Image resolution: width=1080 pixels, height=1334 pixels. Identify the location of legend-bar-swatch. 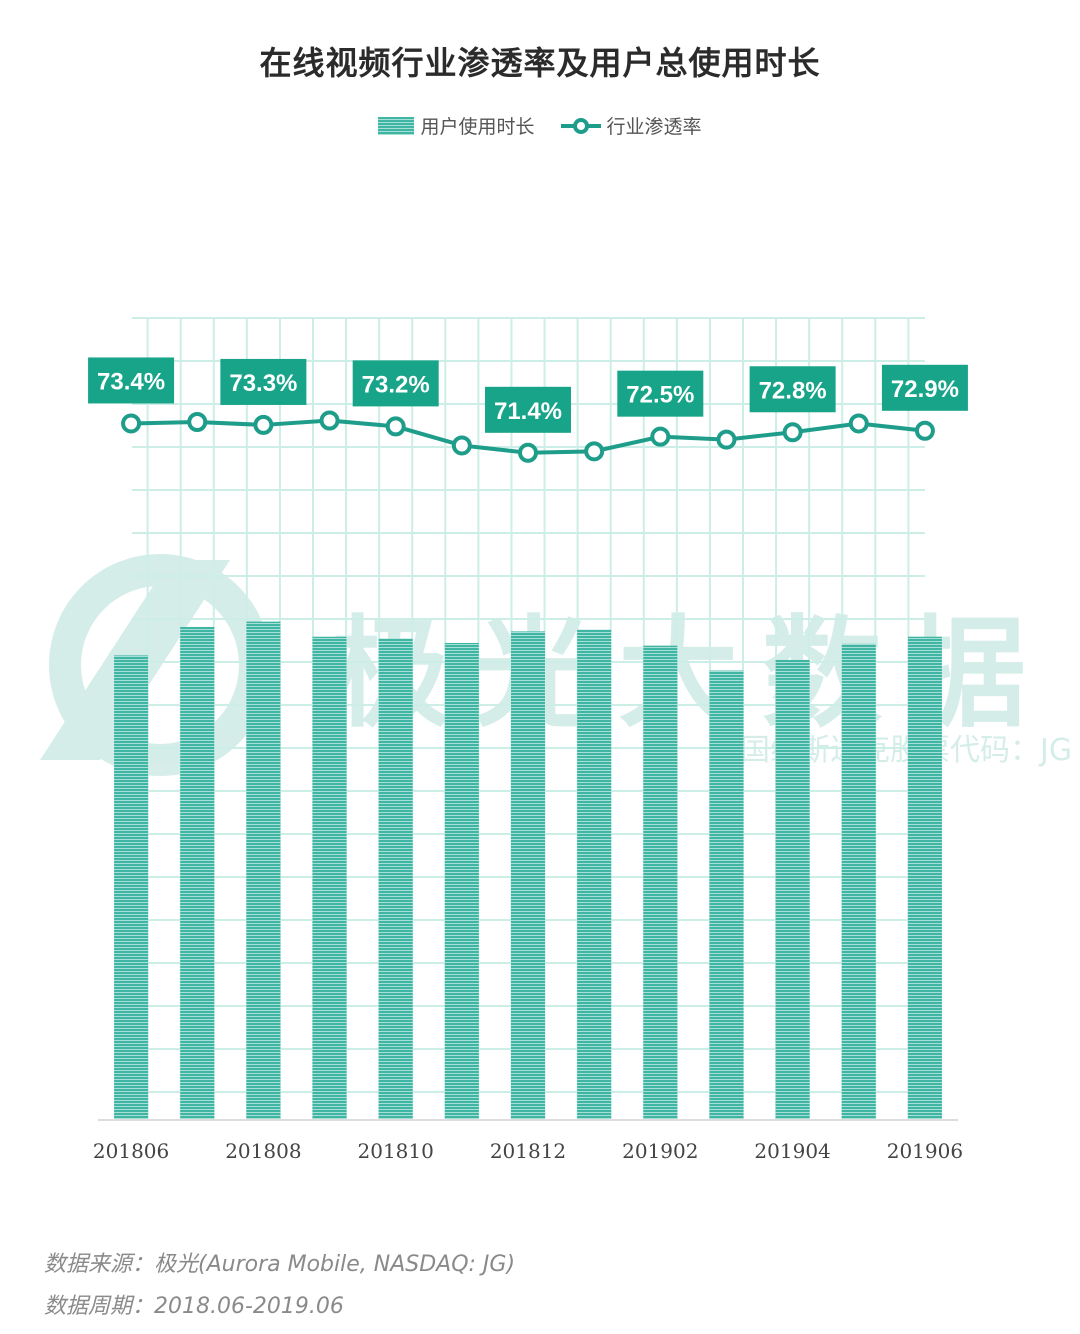
(396, 125).